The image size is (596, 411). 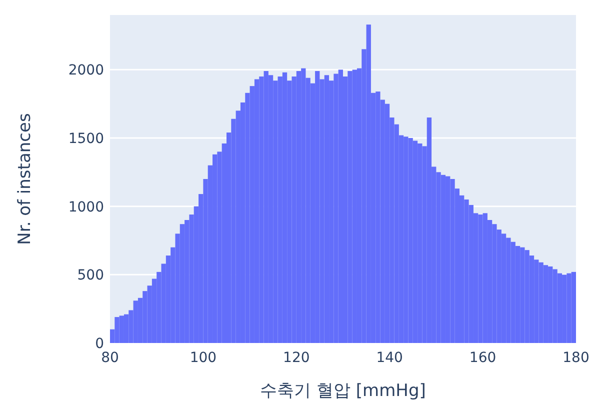 What do you see at coordinates (25, 179) in the screenshot?
I see `y-axis-title: Nr. of instances` at bounding box center [25, 179].